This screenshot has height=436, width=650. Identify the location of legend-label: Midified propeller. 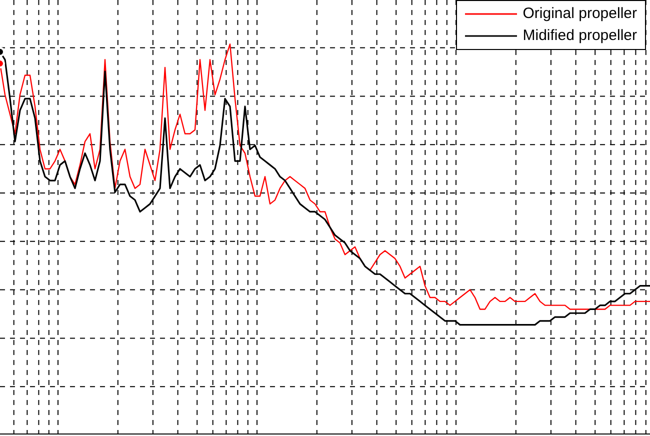
(579, 36).